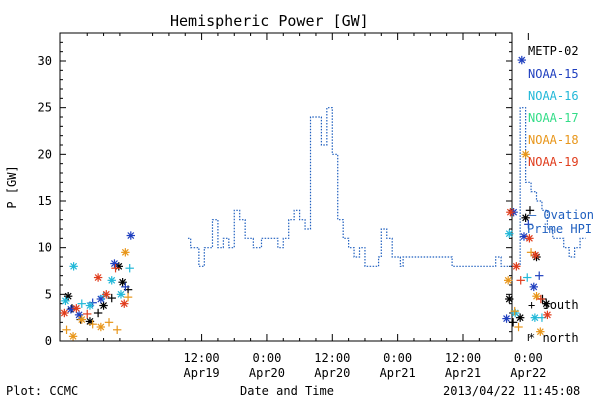  I want to click on marker-key-south-label: south, so click(560, 305).